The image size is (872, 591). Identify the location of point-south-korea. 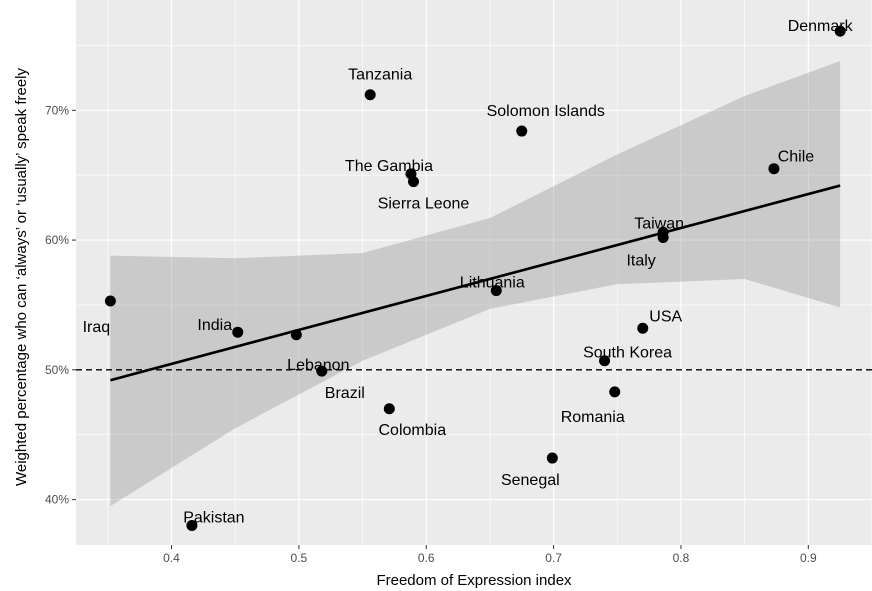
(605, 361).